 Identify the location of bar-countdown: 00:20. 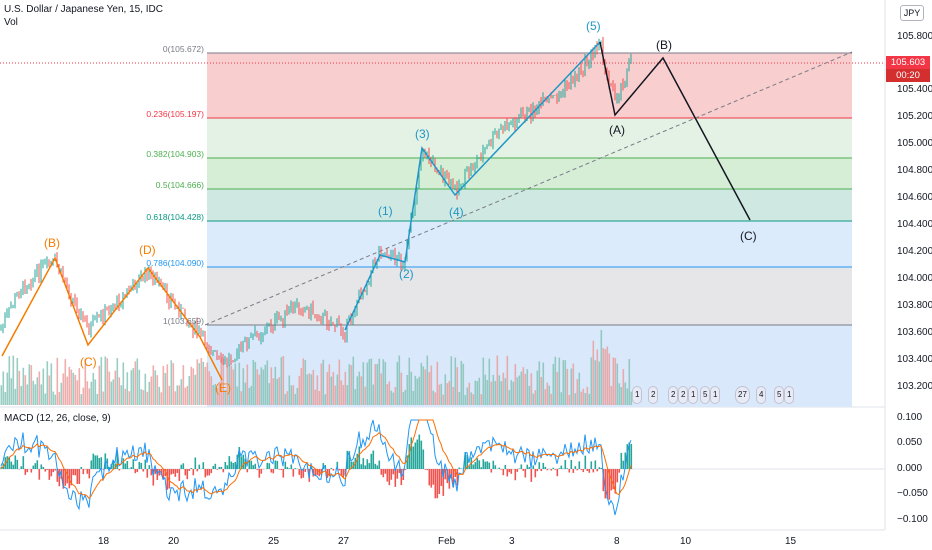
(908, 75).